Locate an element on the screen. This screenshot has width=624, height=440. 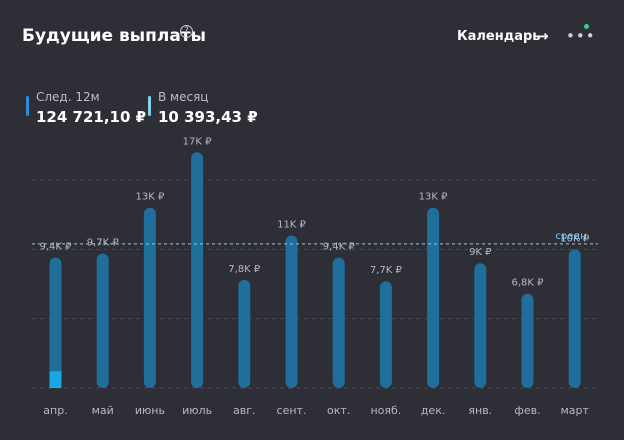
bar-value-label: 9K ₽ is located at coordinates (480, 252).